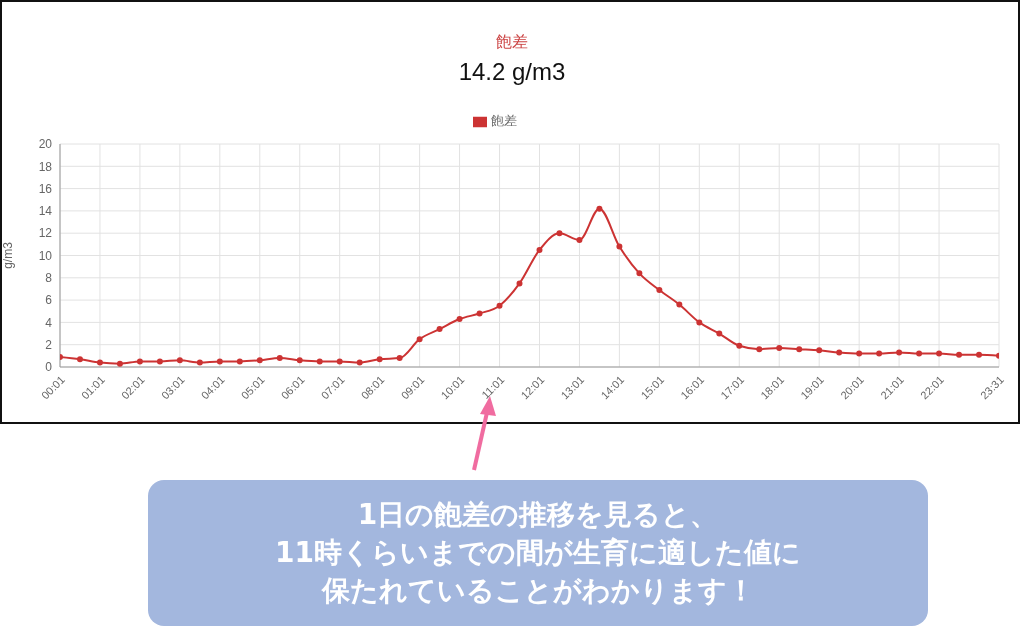 The width and height of the screenshot is (1024, 626). I want to click on text: 1日の飽差の推移を見ると、, so click(538, 515).